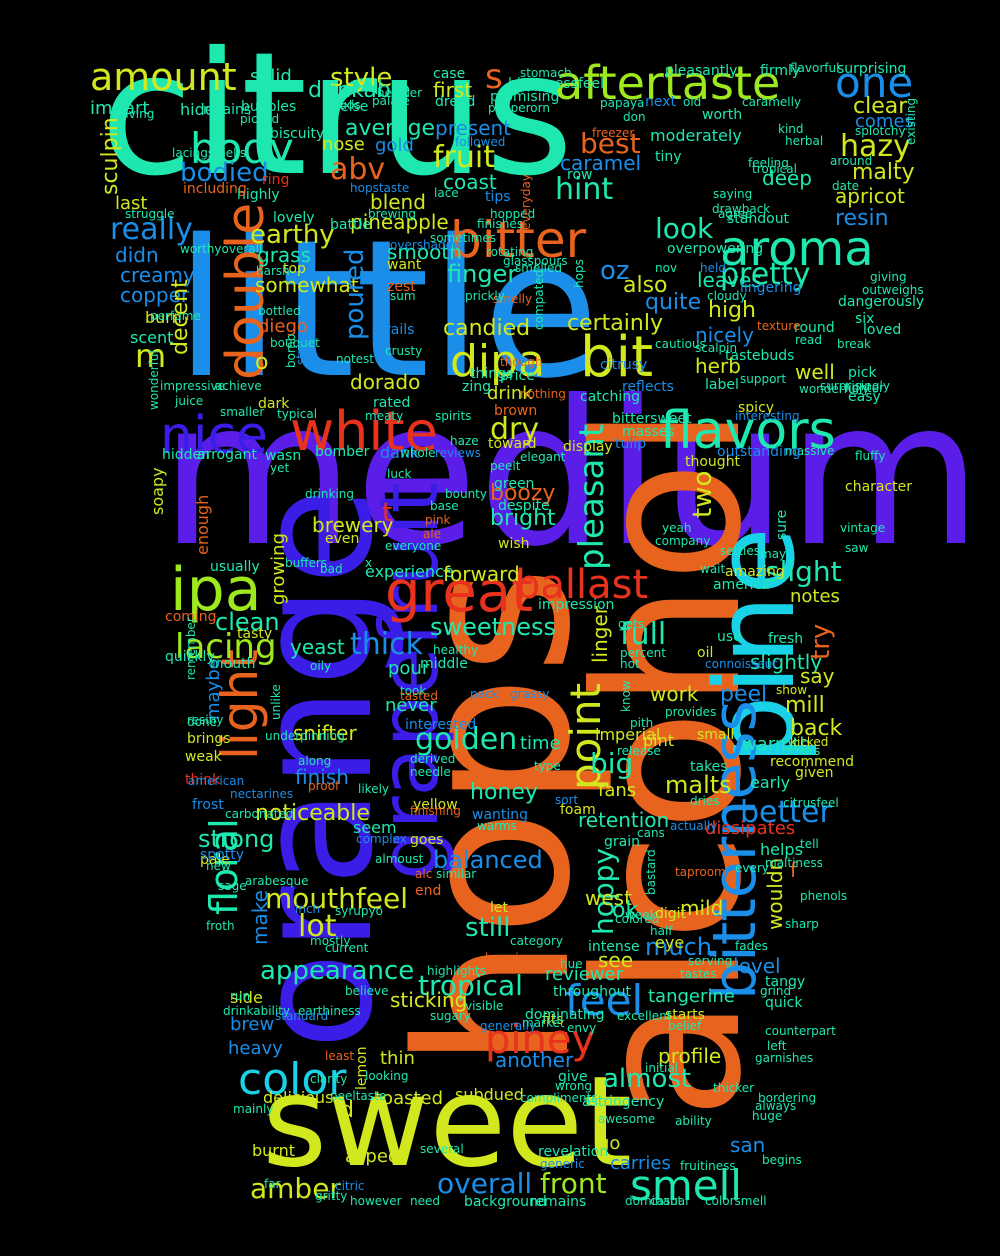 The height and width of the screenshot is (1256, 1000). What do you see at coordinates (476, 387) in the screenshot?
I see `cloud-word: zing` at bounding box center [476, 387].